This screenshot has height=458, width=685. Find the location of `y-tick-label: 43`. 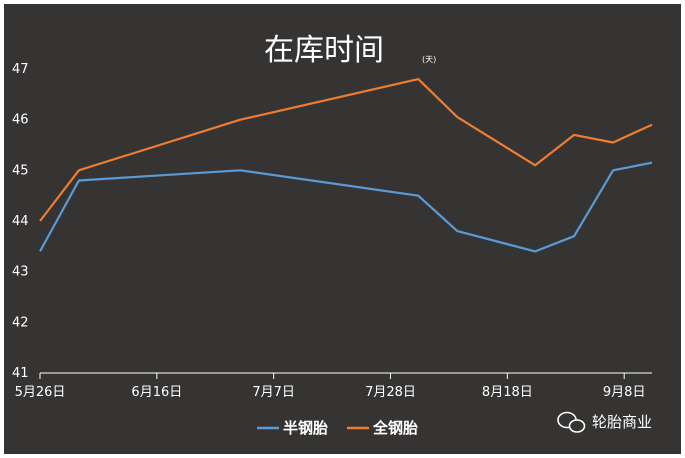

y-tick-label: 43 is located at coordinates (20, 272).